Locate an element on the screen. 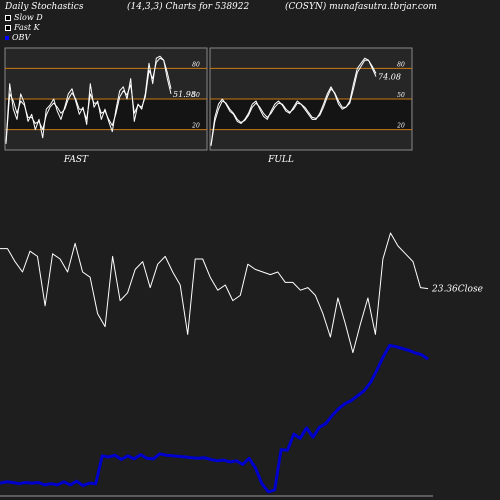 This screenshot has height=500, width=500. legend-item-fast-k: Fast K is located at coordinates (22, 27).